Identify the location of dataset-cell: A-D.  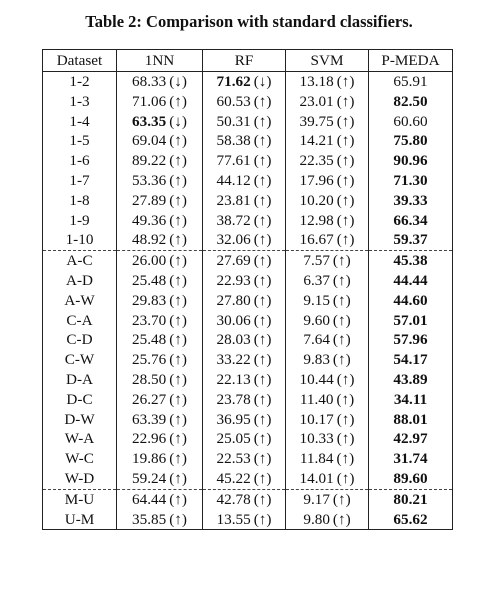
(79, 280).